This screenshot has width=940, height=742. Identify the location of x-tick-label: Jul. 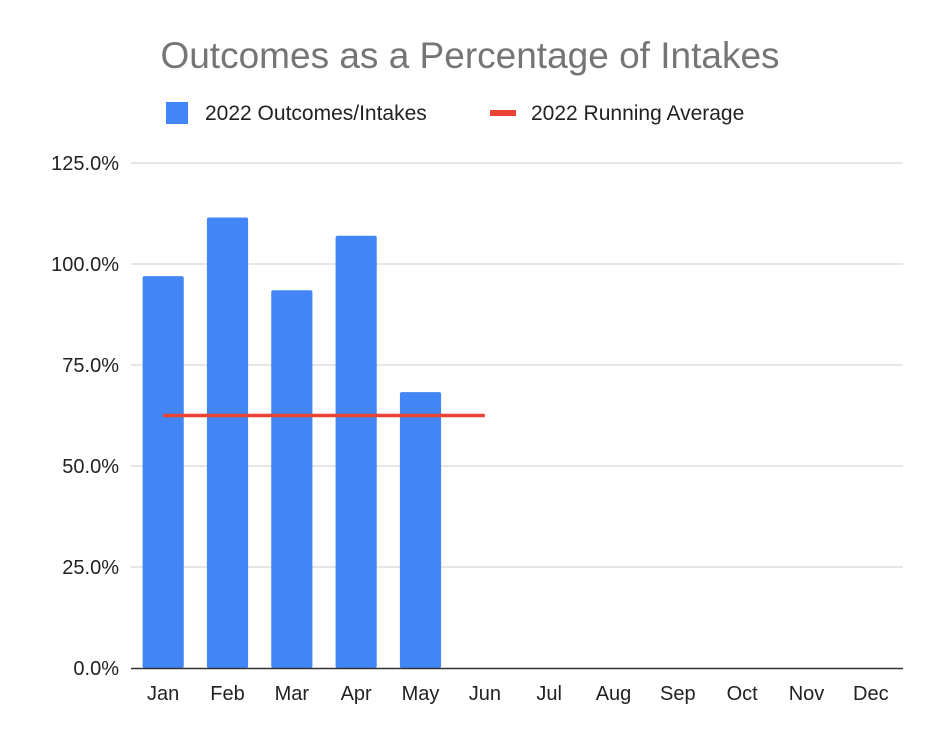
(549, 694).